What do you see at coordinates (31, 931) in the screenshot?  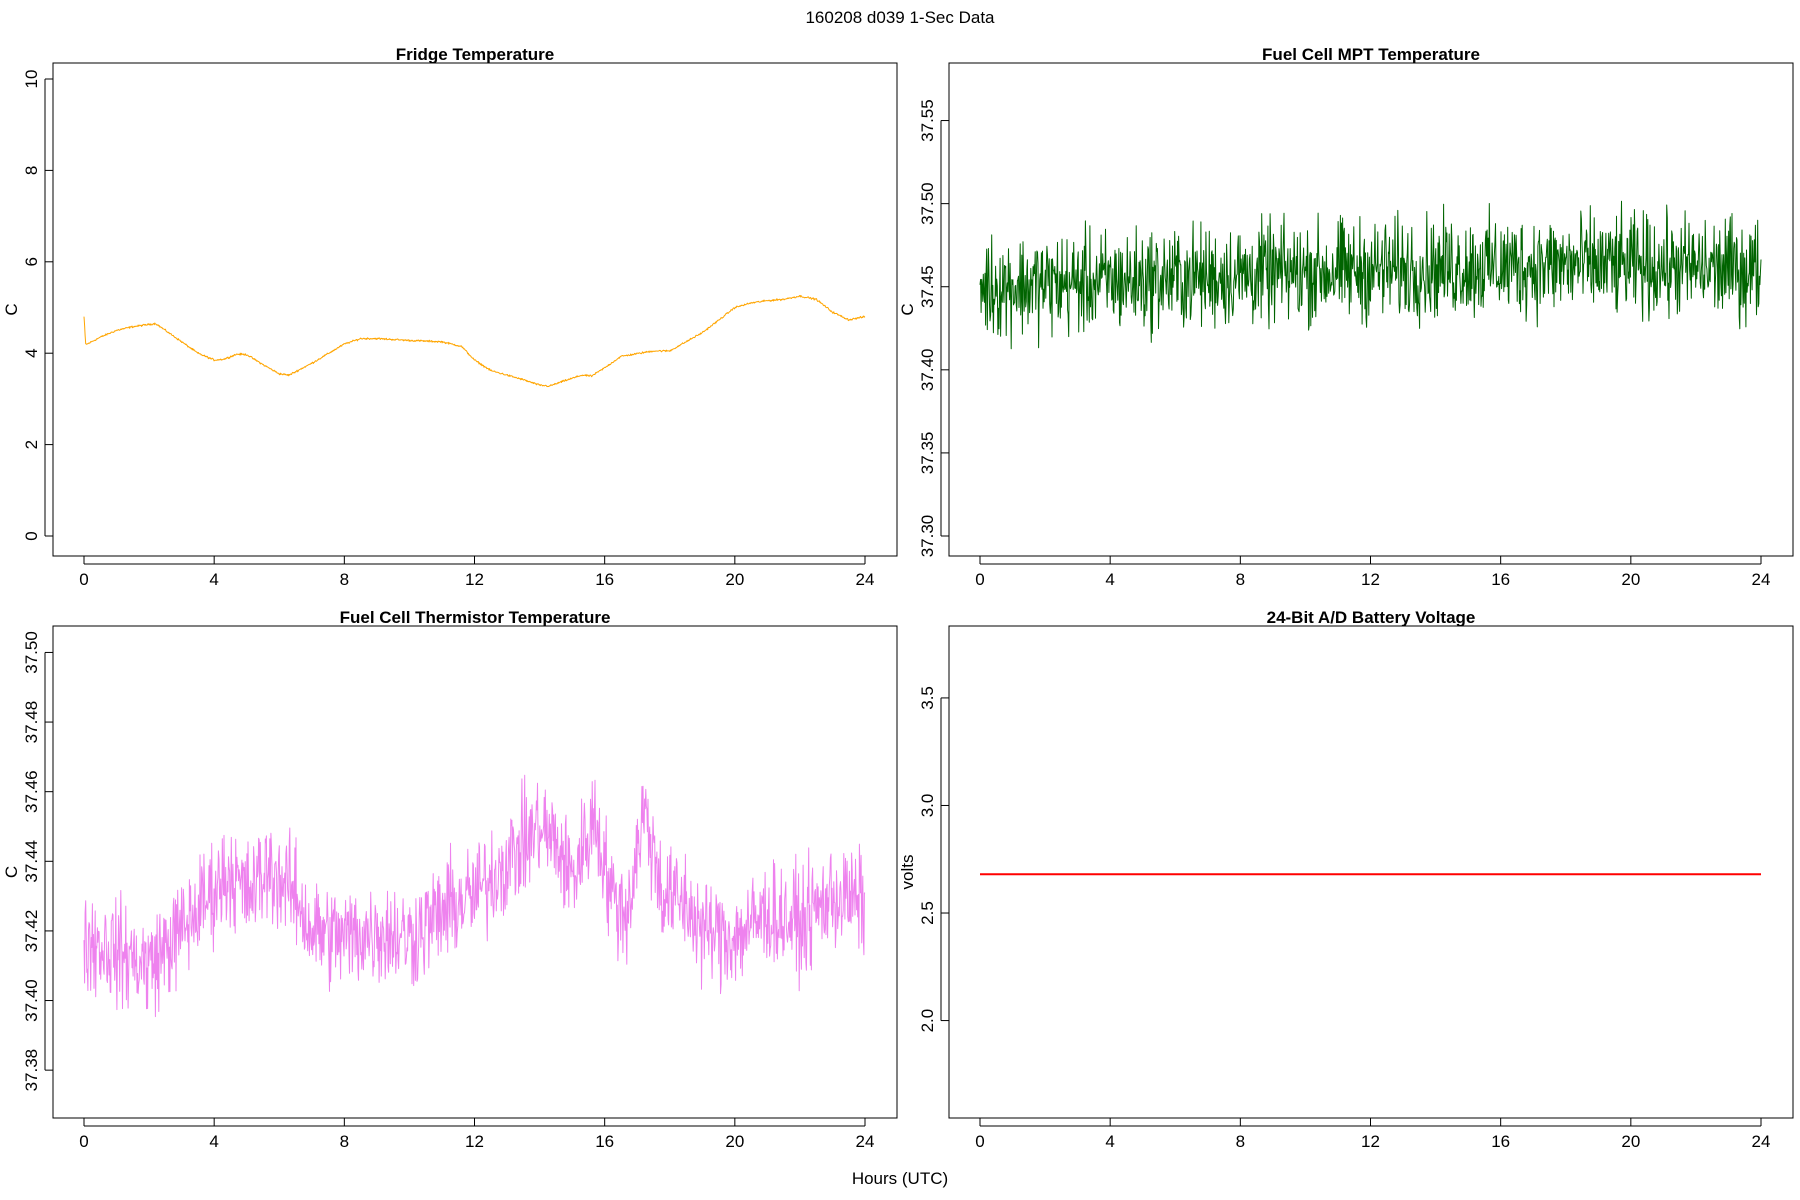 I see `y-tick-label: 37.42` at bounding box center [31, 931].